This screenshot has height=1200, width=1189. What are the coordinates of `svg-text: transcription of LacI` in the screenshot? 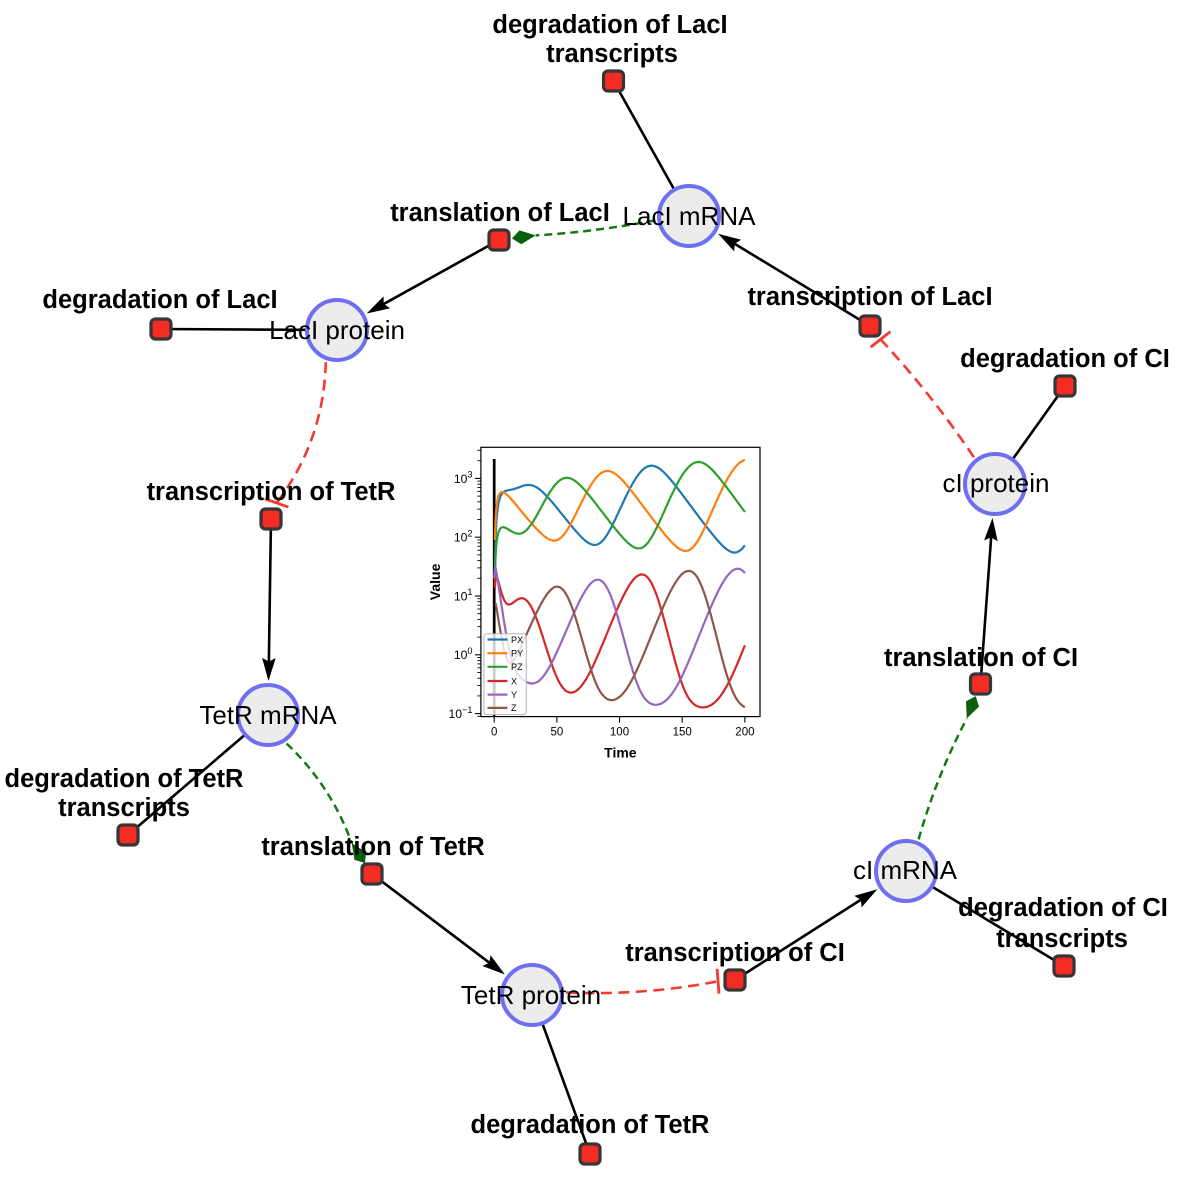 It's located at (869, 297).